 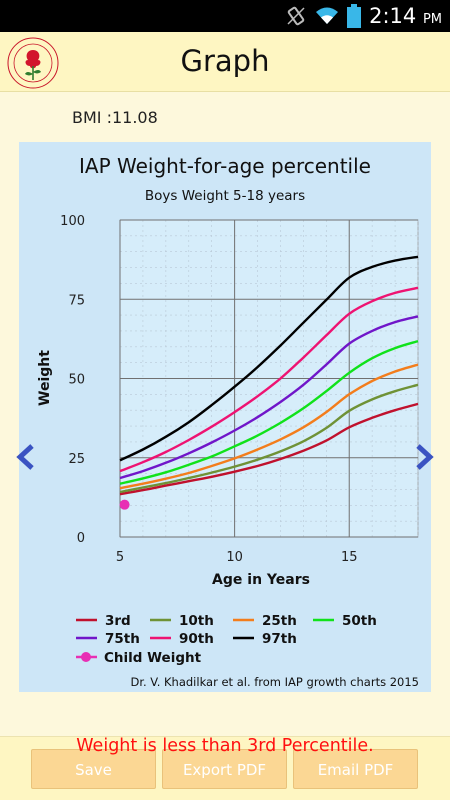 What do you see at coordinates (81, 538) in the screenshot?
I see `y-tick-label: 0` at bounding box center [81, 538].